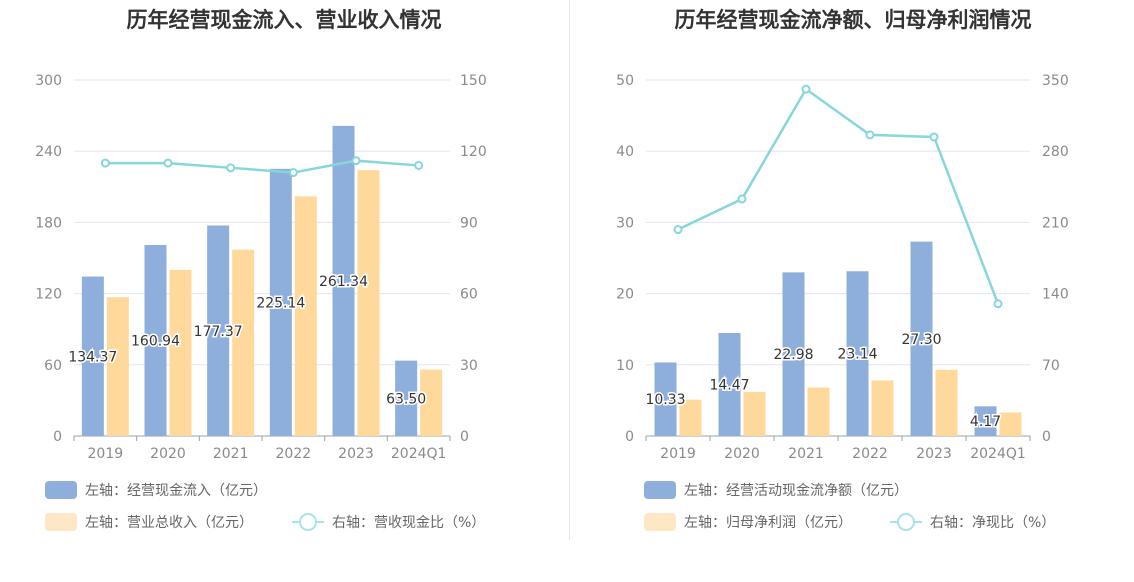 This screenshot has height=582, width=1134. Describe the element at coordinates (796, 491) in the screenshot. I see `legend-label: 左轴：经营活动现金流净额（亿元）` at that location.